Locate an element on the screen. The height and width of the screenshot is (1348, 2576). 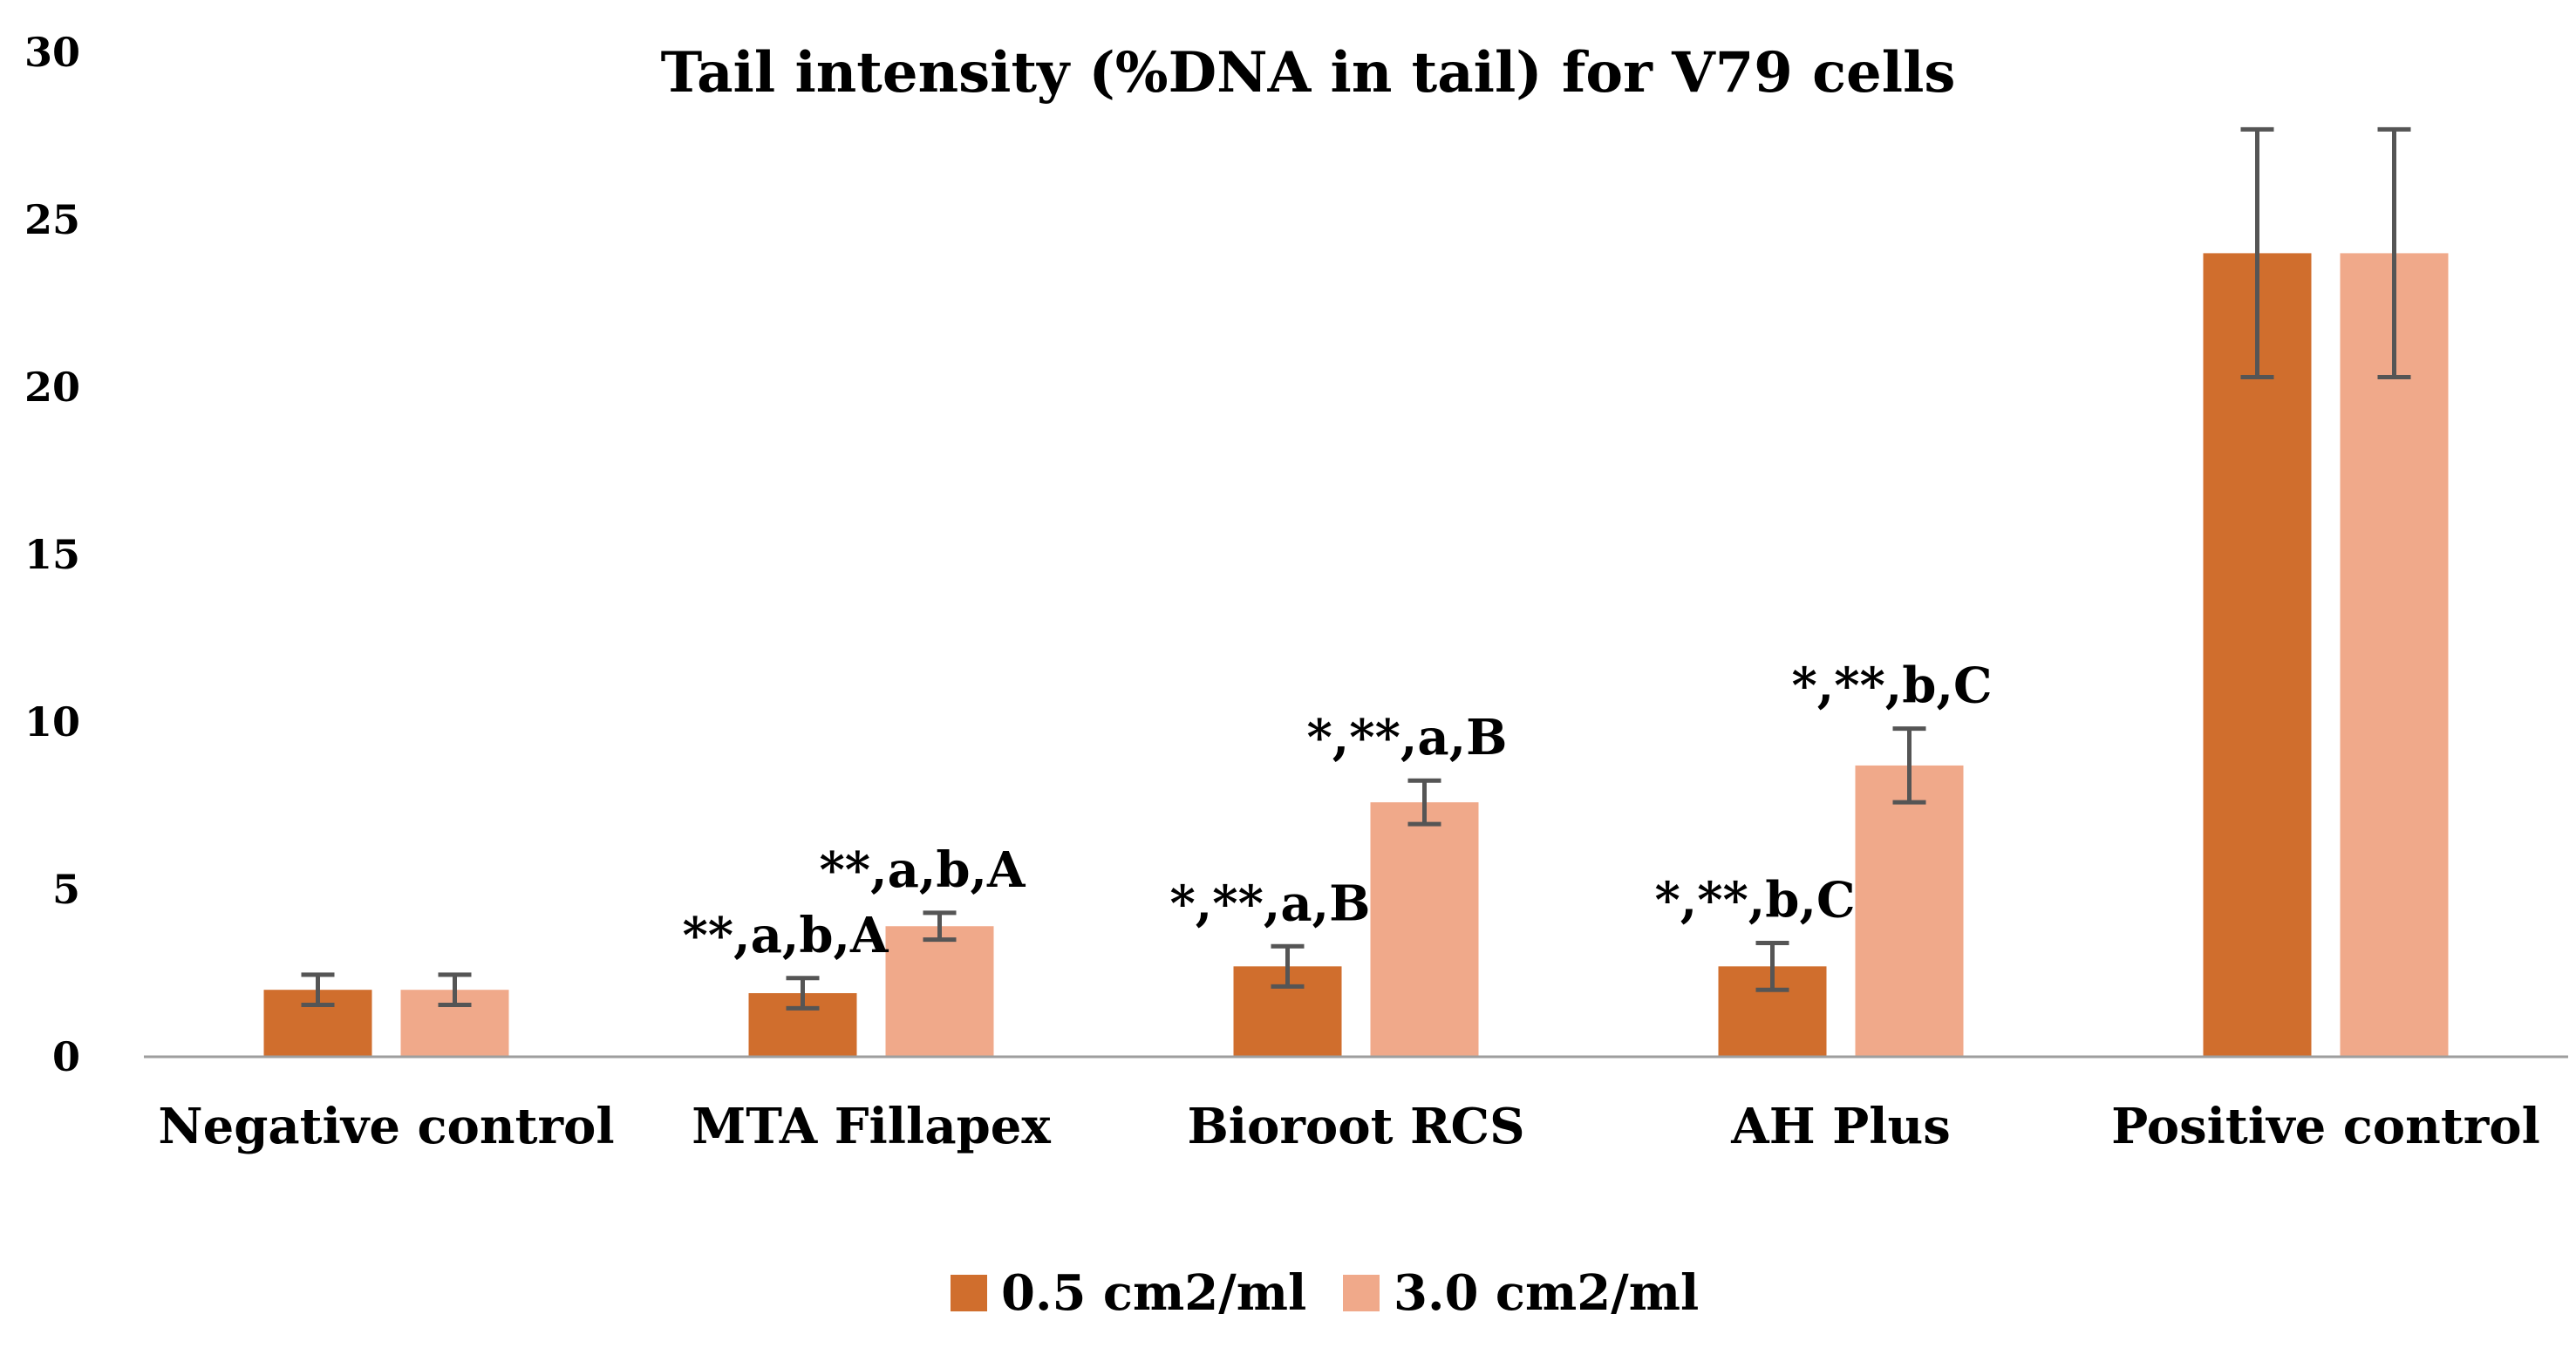
legend-label-series-1: 0.5 cm2/ml is located at coordinates (1153, 1293).